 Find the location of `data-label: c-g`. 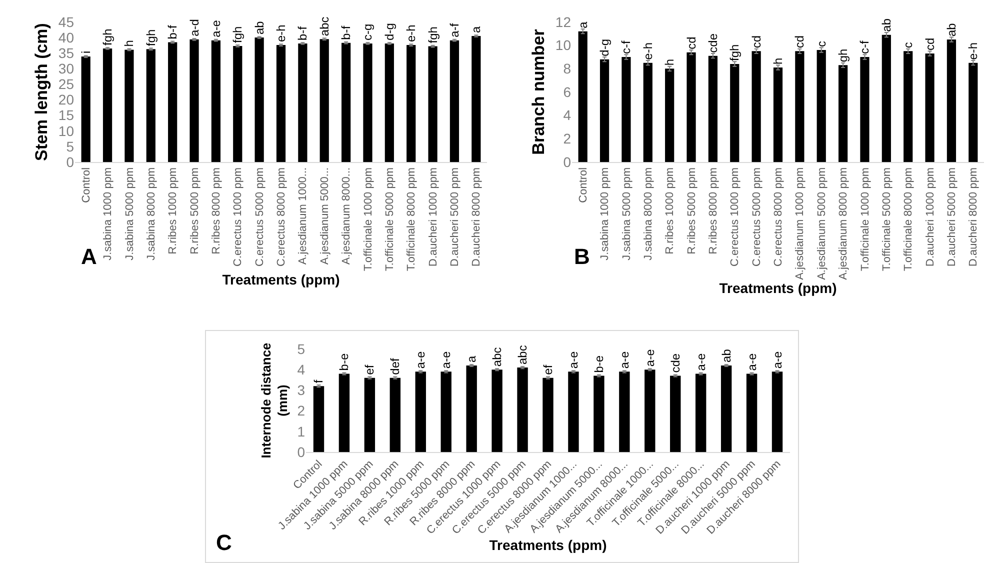

data-label: c-g is located at coordinates (367, 32).